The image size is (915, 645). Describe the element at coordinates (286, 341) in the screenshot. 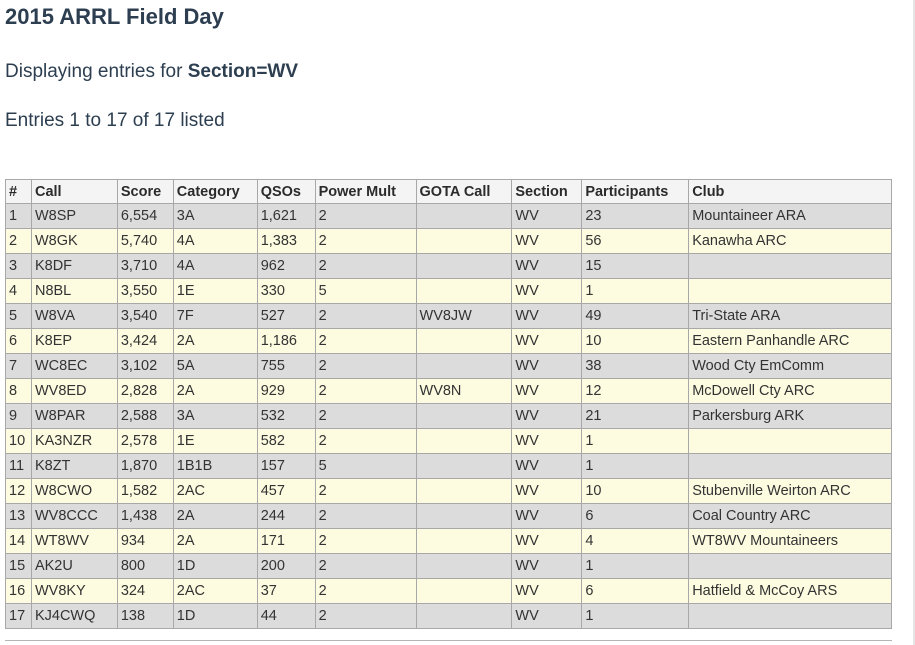

I see `cell-qsos: 1,186` at that location.